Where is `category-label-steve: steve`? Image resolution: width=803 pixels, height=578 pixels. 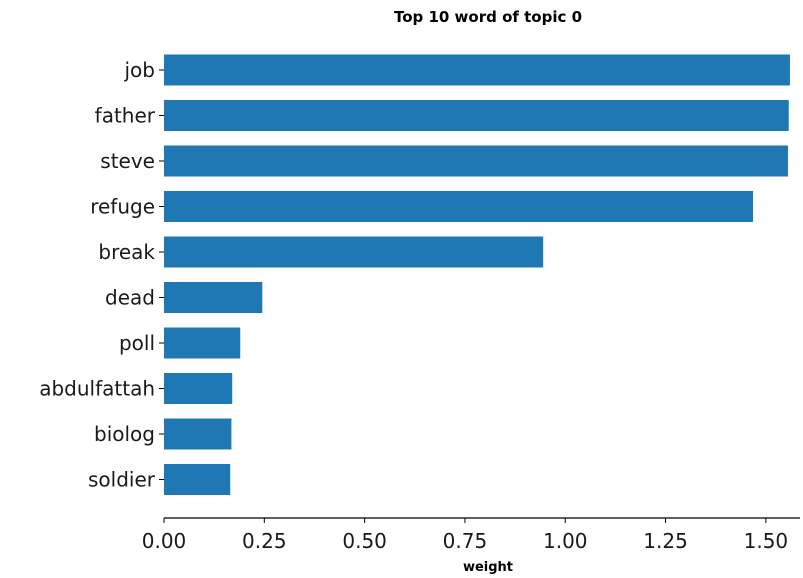
category-label-steve: steve is located at coordinates (127, 161).